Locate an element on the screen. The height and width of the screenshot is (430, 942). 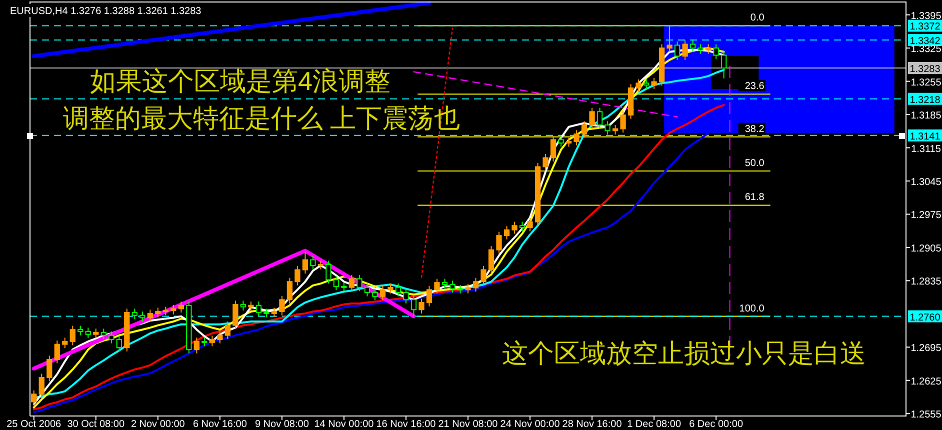
y-tick-label: 1.2975 is located at coordinates (926, 216).